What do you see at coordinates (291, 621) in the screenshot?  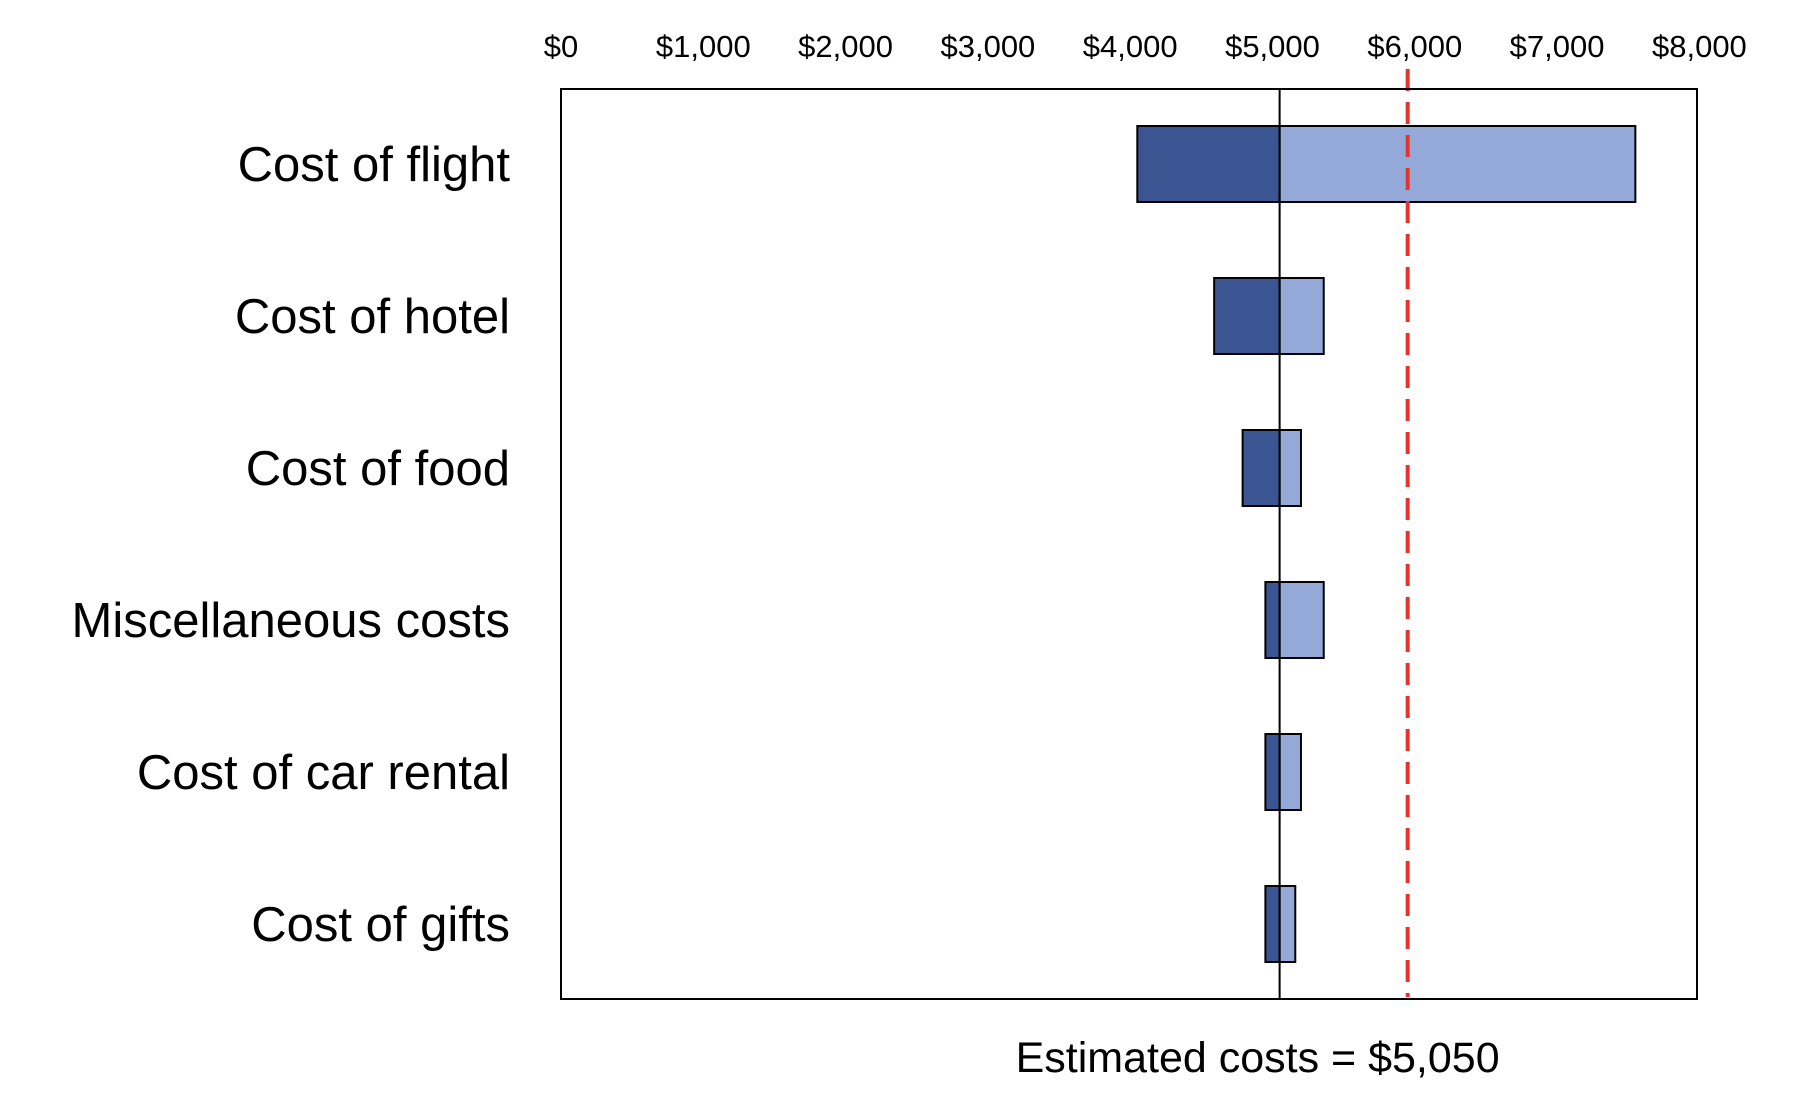 I see `category-label: Miscellaneous costs` at bounding box center [291, 621].